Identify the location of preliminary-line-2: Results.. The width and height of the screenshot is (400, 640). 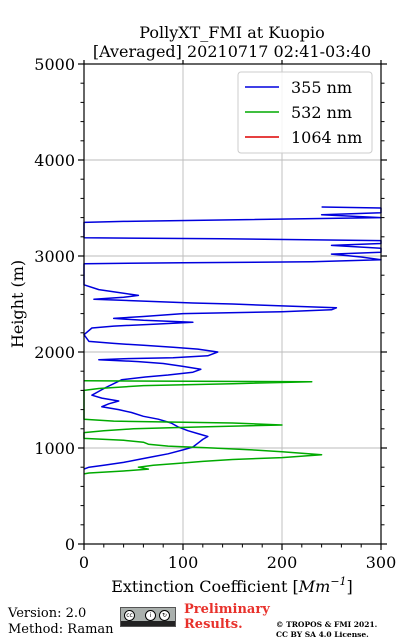
(213, 624).